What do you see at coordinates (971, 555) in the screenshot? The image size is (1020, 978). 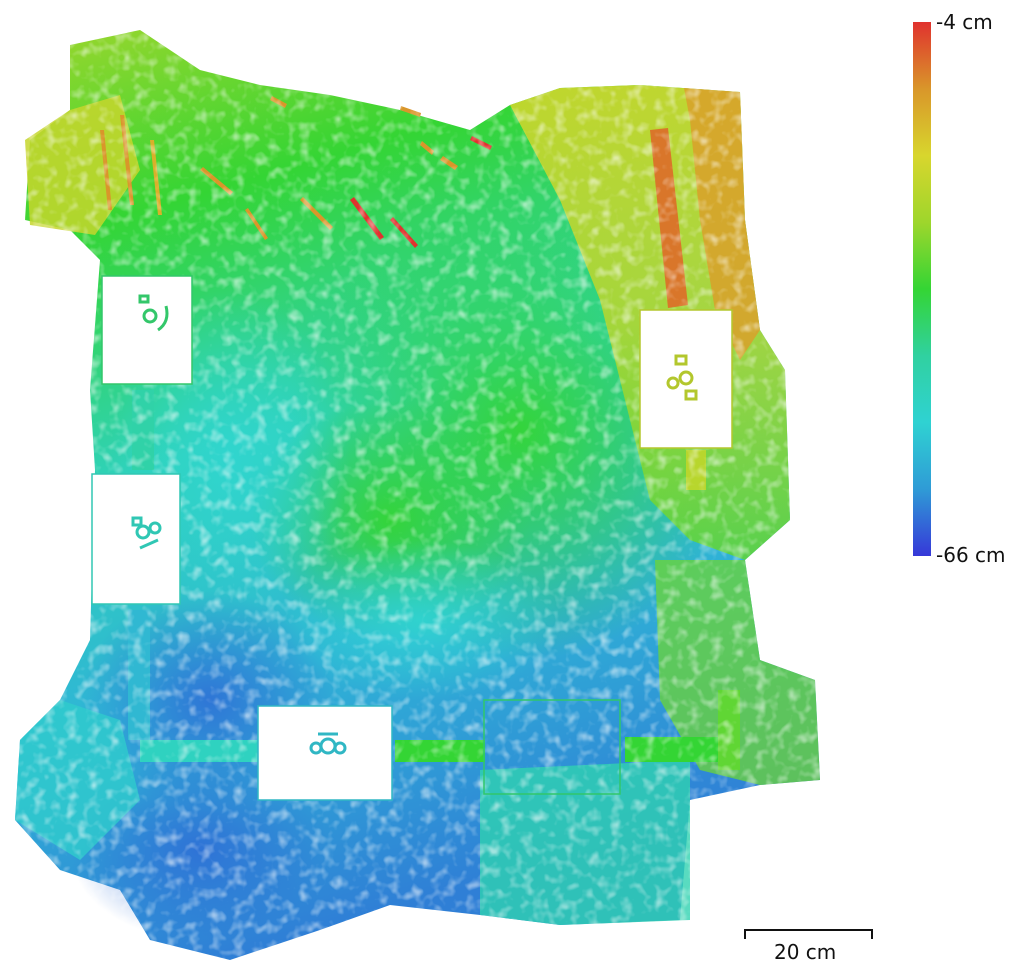 I see `colorbar-min-label: -66 cm` at bounding box center [971, 555].